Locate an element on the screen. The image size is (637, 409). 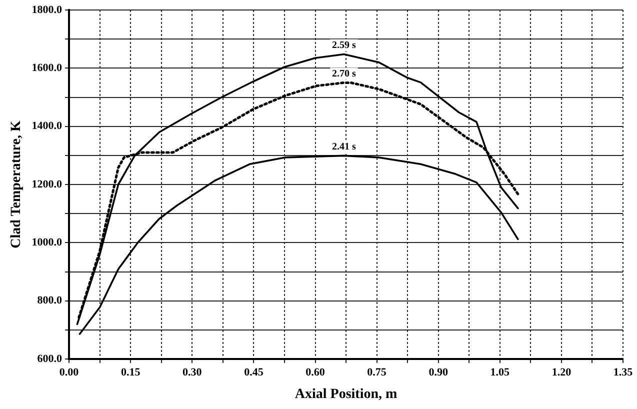
x-tick-label: 0.00 is located at coordinates (69, 372).